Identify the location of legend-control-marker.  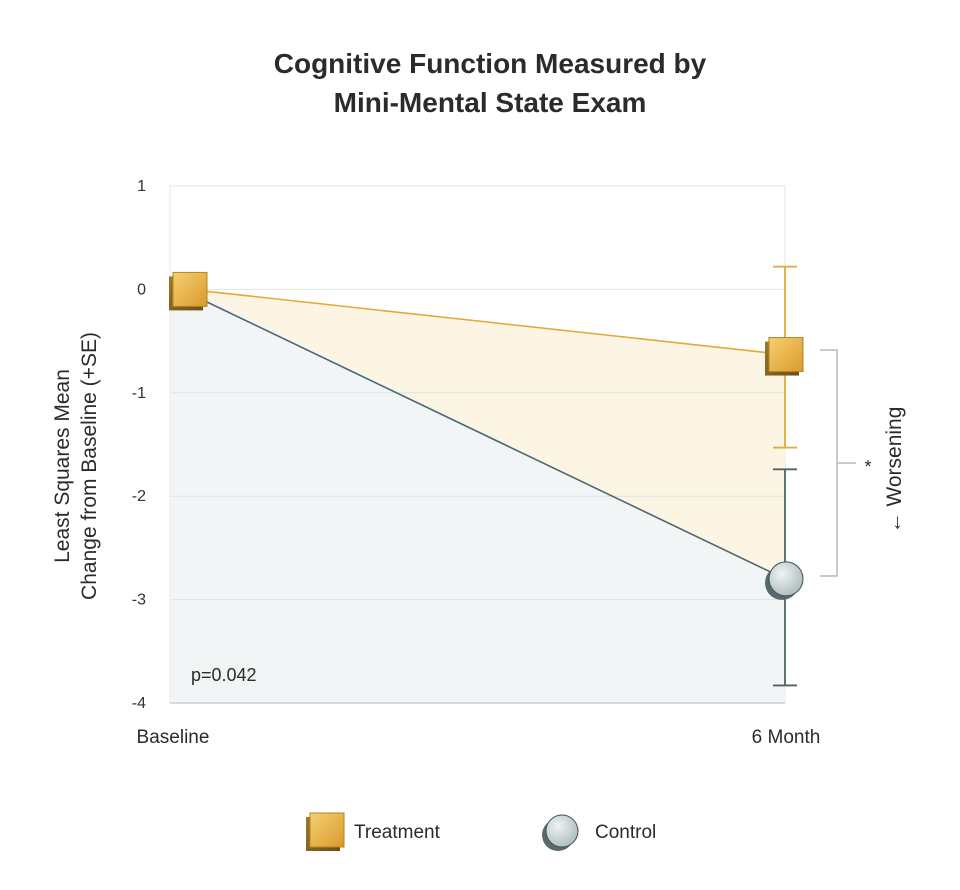
(560, 832).